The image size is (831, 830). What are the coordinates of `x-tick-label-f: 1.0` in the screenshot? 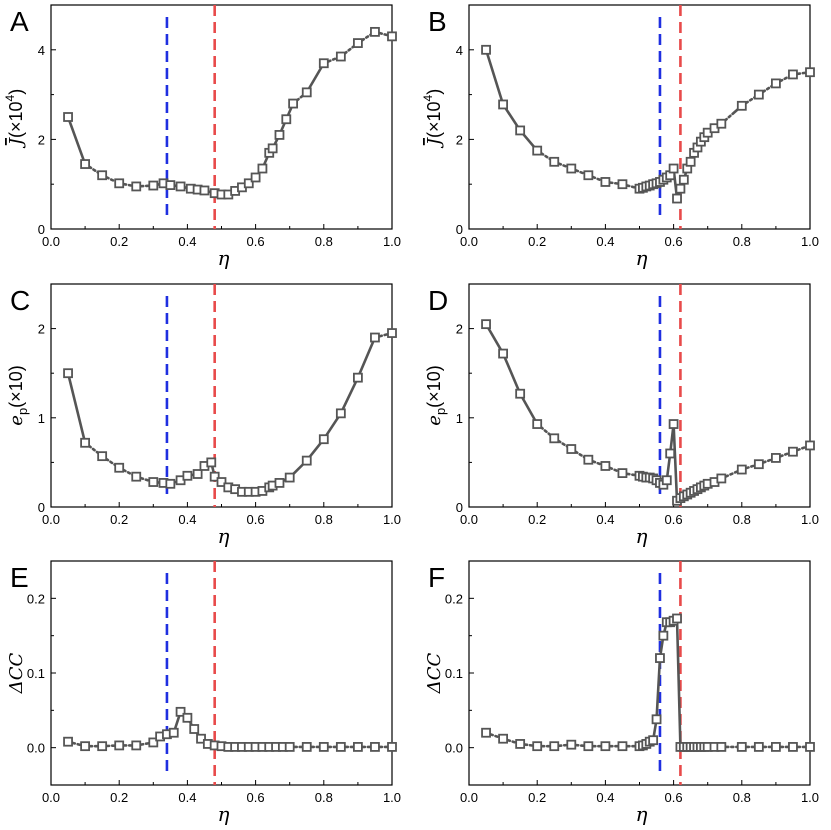 It's located at (810, 797).